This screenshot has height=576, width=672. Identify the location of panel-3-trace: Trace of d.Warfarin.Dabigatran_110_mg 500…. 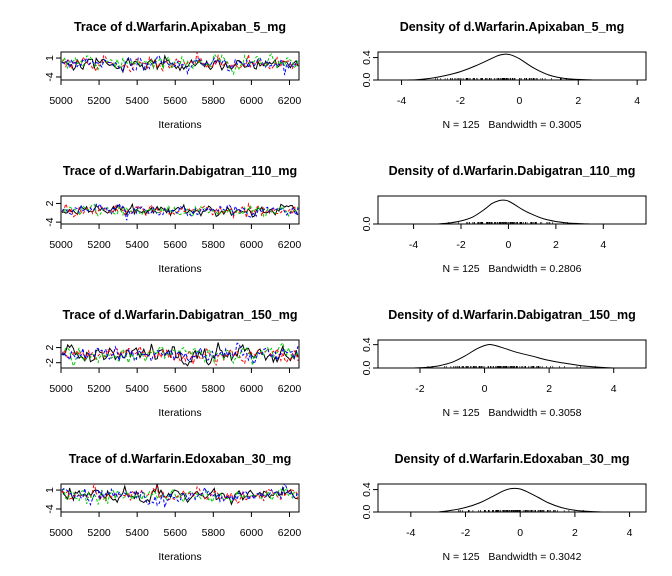
(172, 219).